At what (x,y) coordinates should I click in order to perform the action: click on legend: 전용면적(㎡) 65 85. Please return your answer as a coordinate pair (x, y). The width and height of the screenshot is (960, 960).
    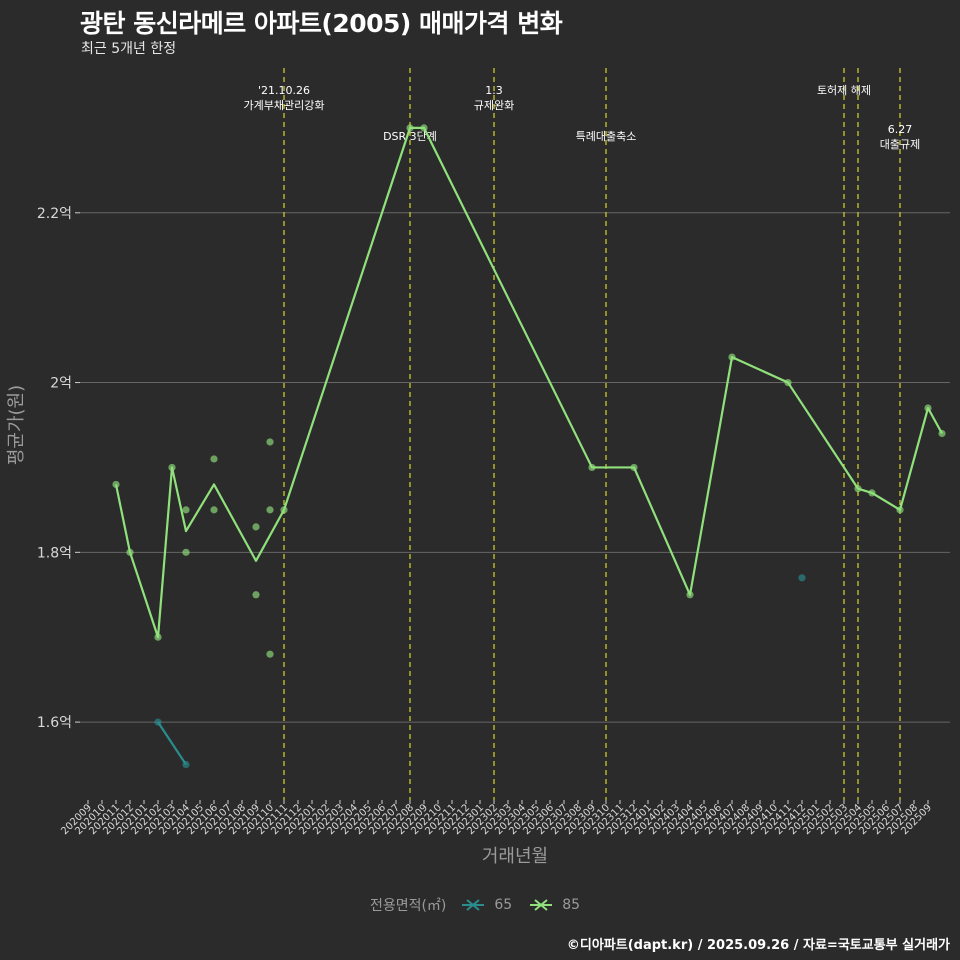
    Looking at the image, I should click on (480, 905).